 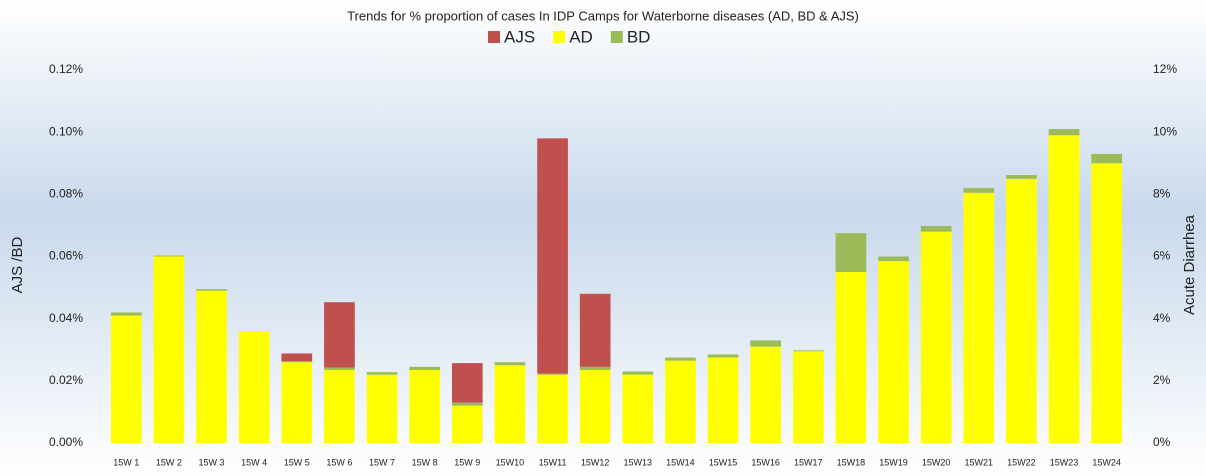 I want to click on x-tick-label: 15W18, so click(x=851, y=462).